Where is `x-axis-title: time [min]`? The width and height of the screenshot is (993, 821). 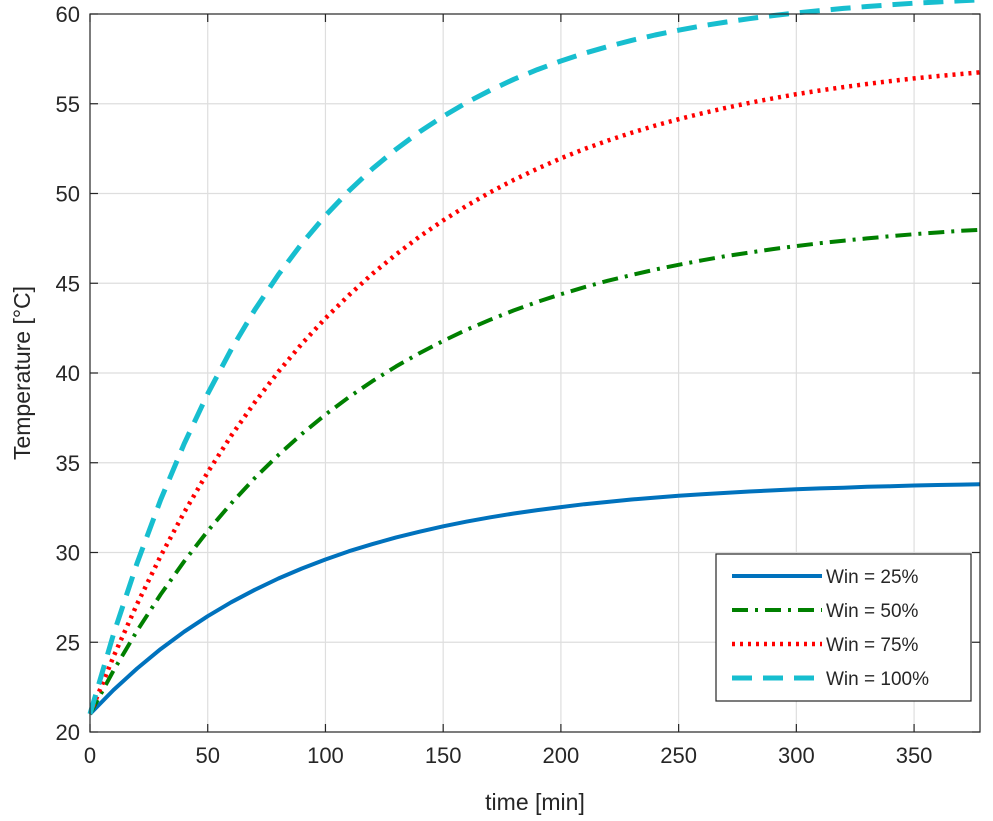
x-axis-title: time [min] is located at coordinates (535, 802).